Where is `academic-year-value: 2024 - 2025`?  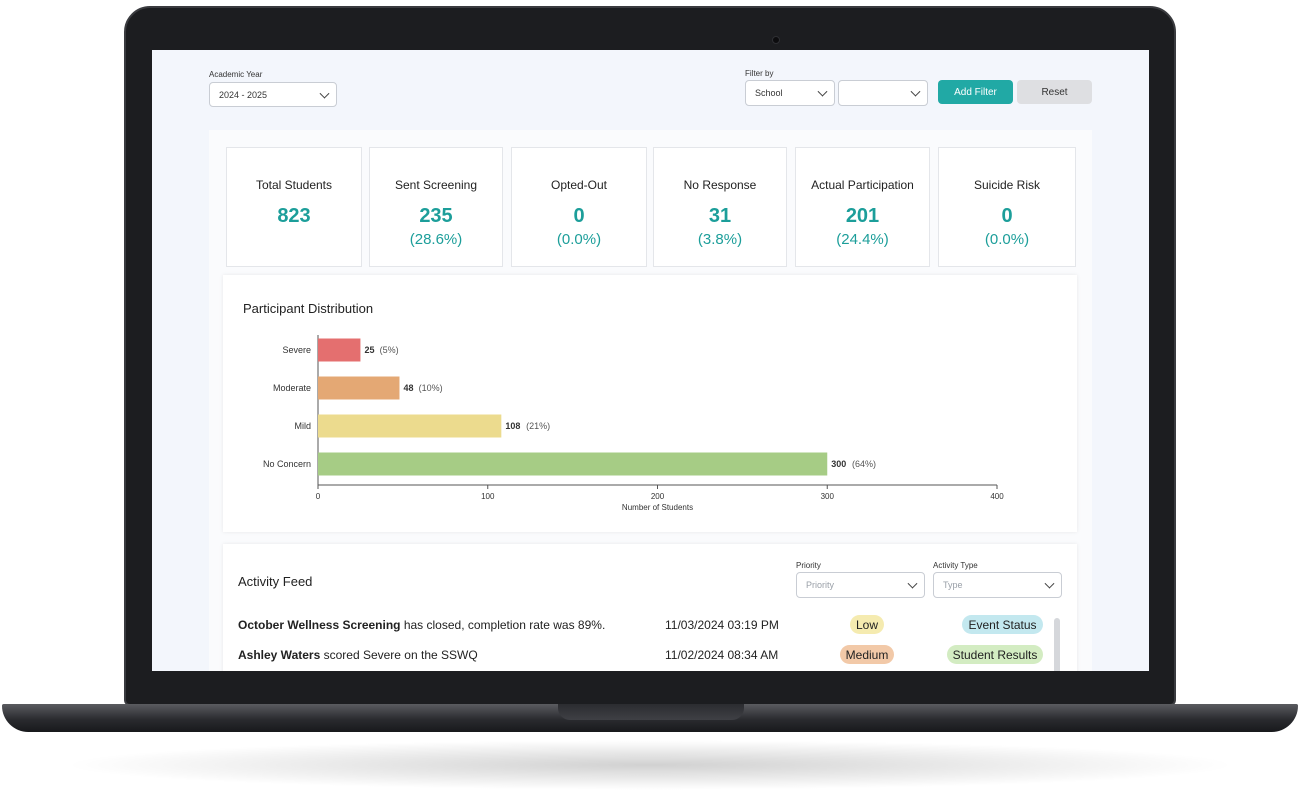
academic-year-value: 2024 - 2025 is located at coordinates (243, 94).